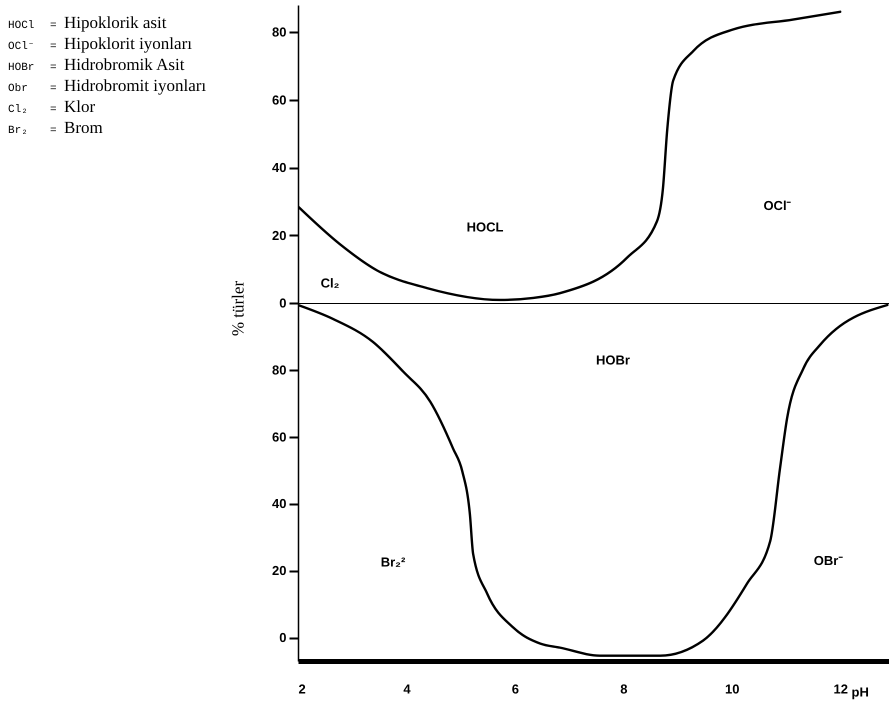  What do you see at coordinates (515, 689) in the screenshot?
I see `x-tick-label: 6` at bounding box center [515, 689].